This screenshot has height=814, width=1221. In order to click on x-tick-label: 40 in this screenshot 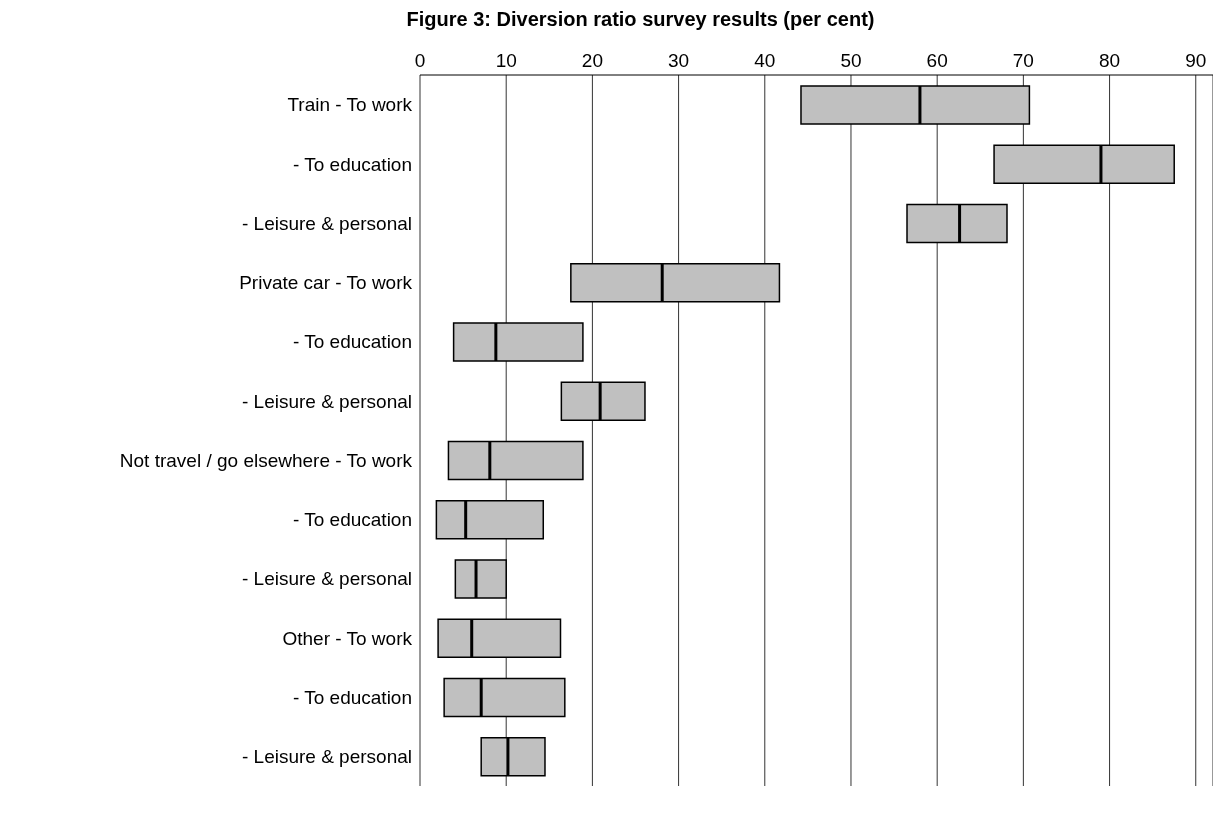, I will do `click(765, 60)`.